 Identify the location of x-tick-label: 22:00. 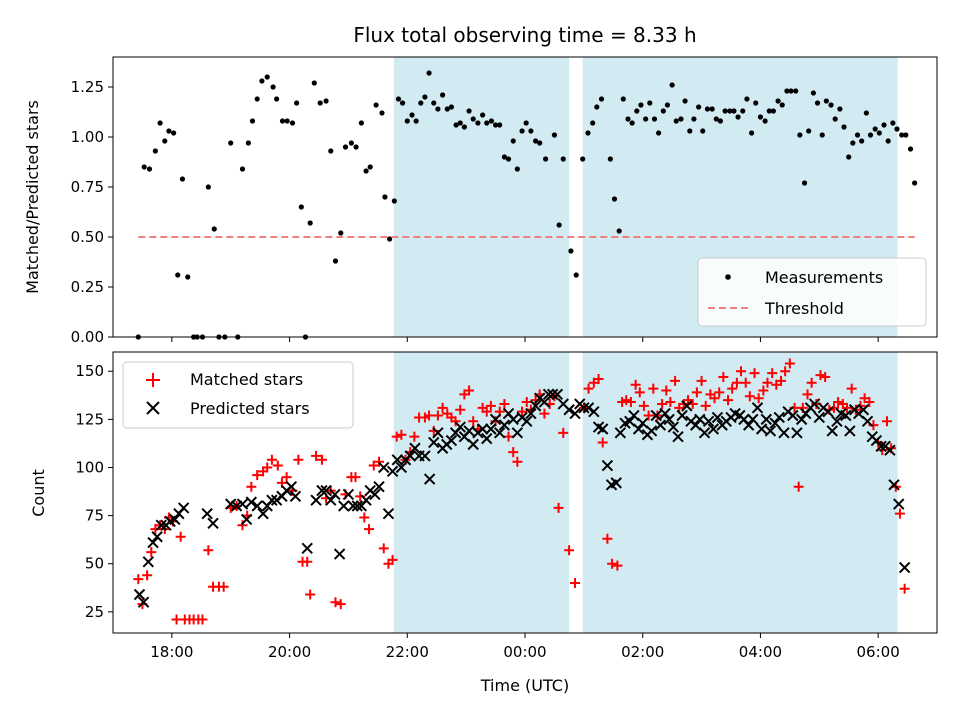
(407, 652).